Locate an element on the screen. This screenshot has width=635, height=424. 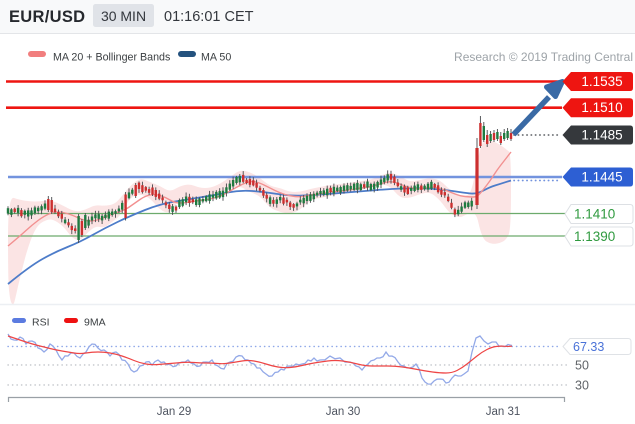
svg-text: EUR/USD is located at coordinates (47, 17).